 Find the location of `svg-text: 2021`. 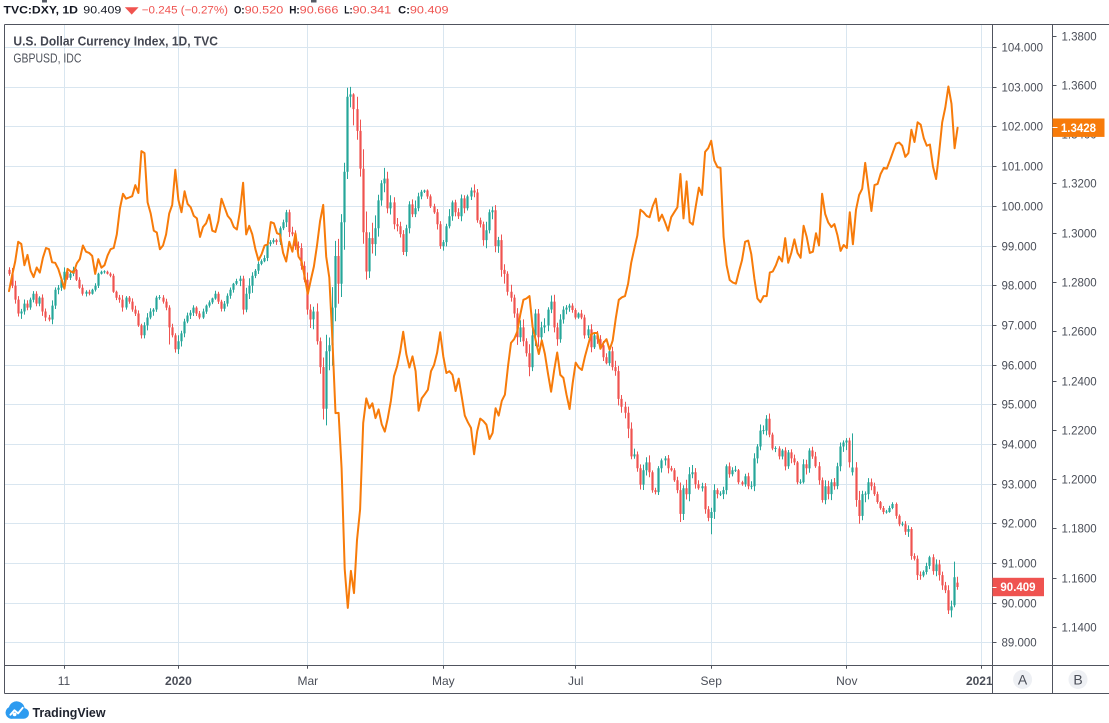

svg-text: 2021 is located at coordinates (979, 681).